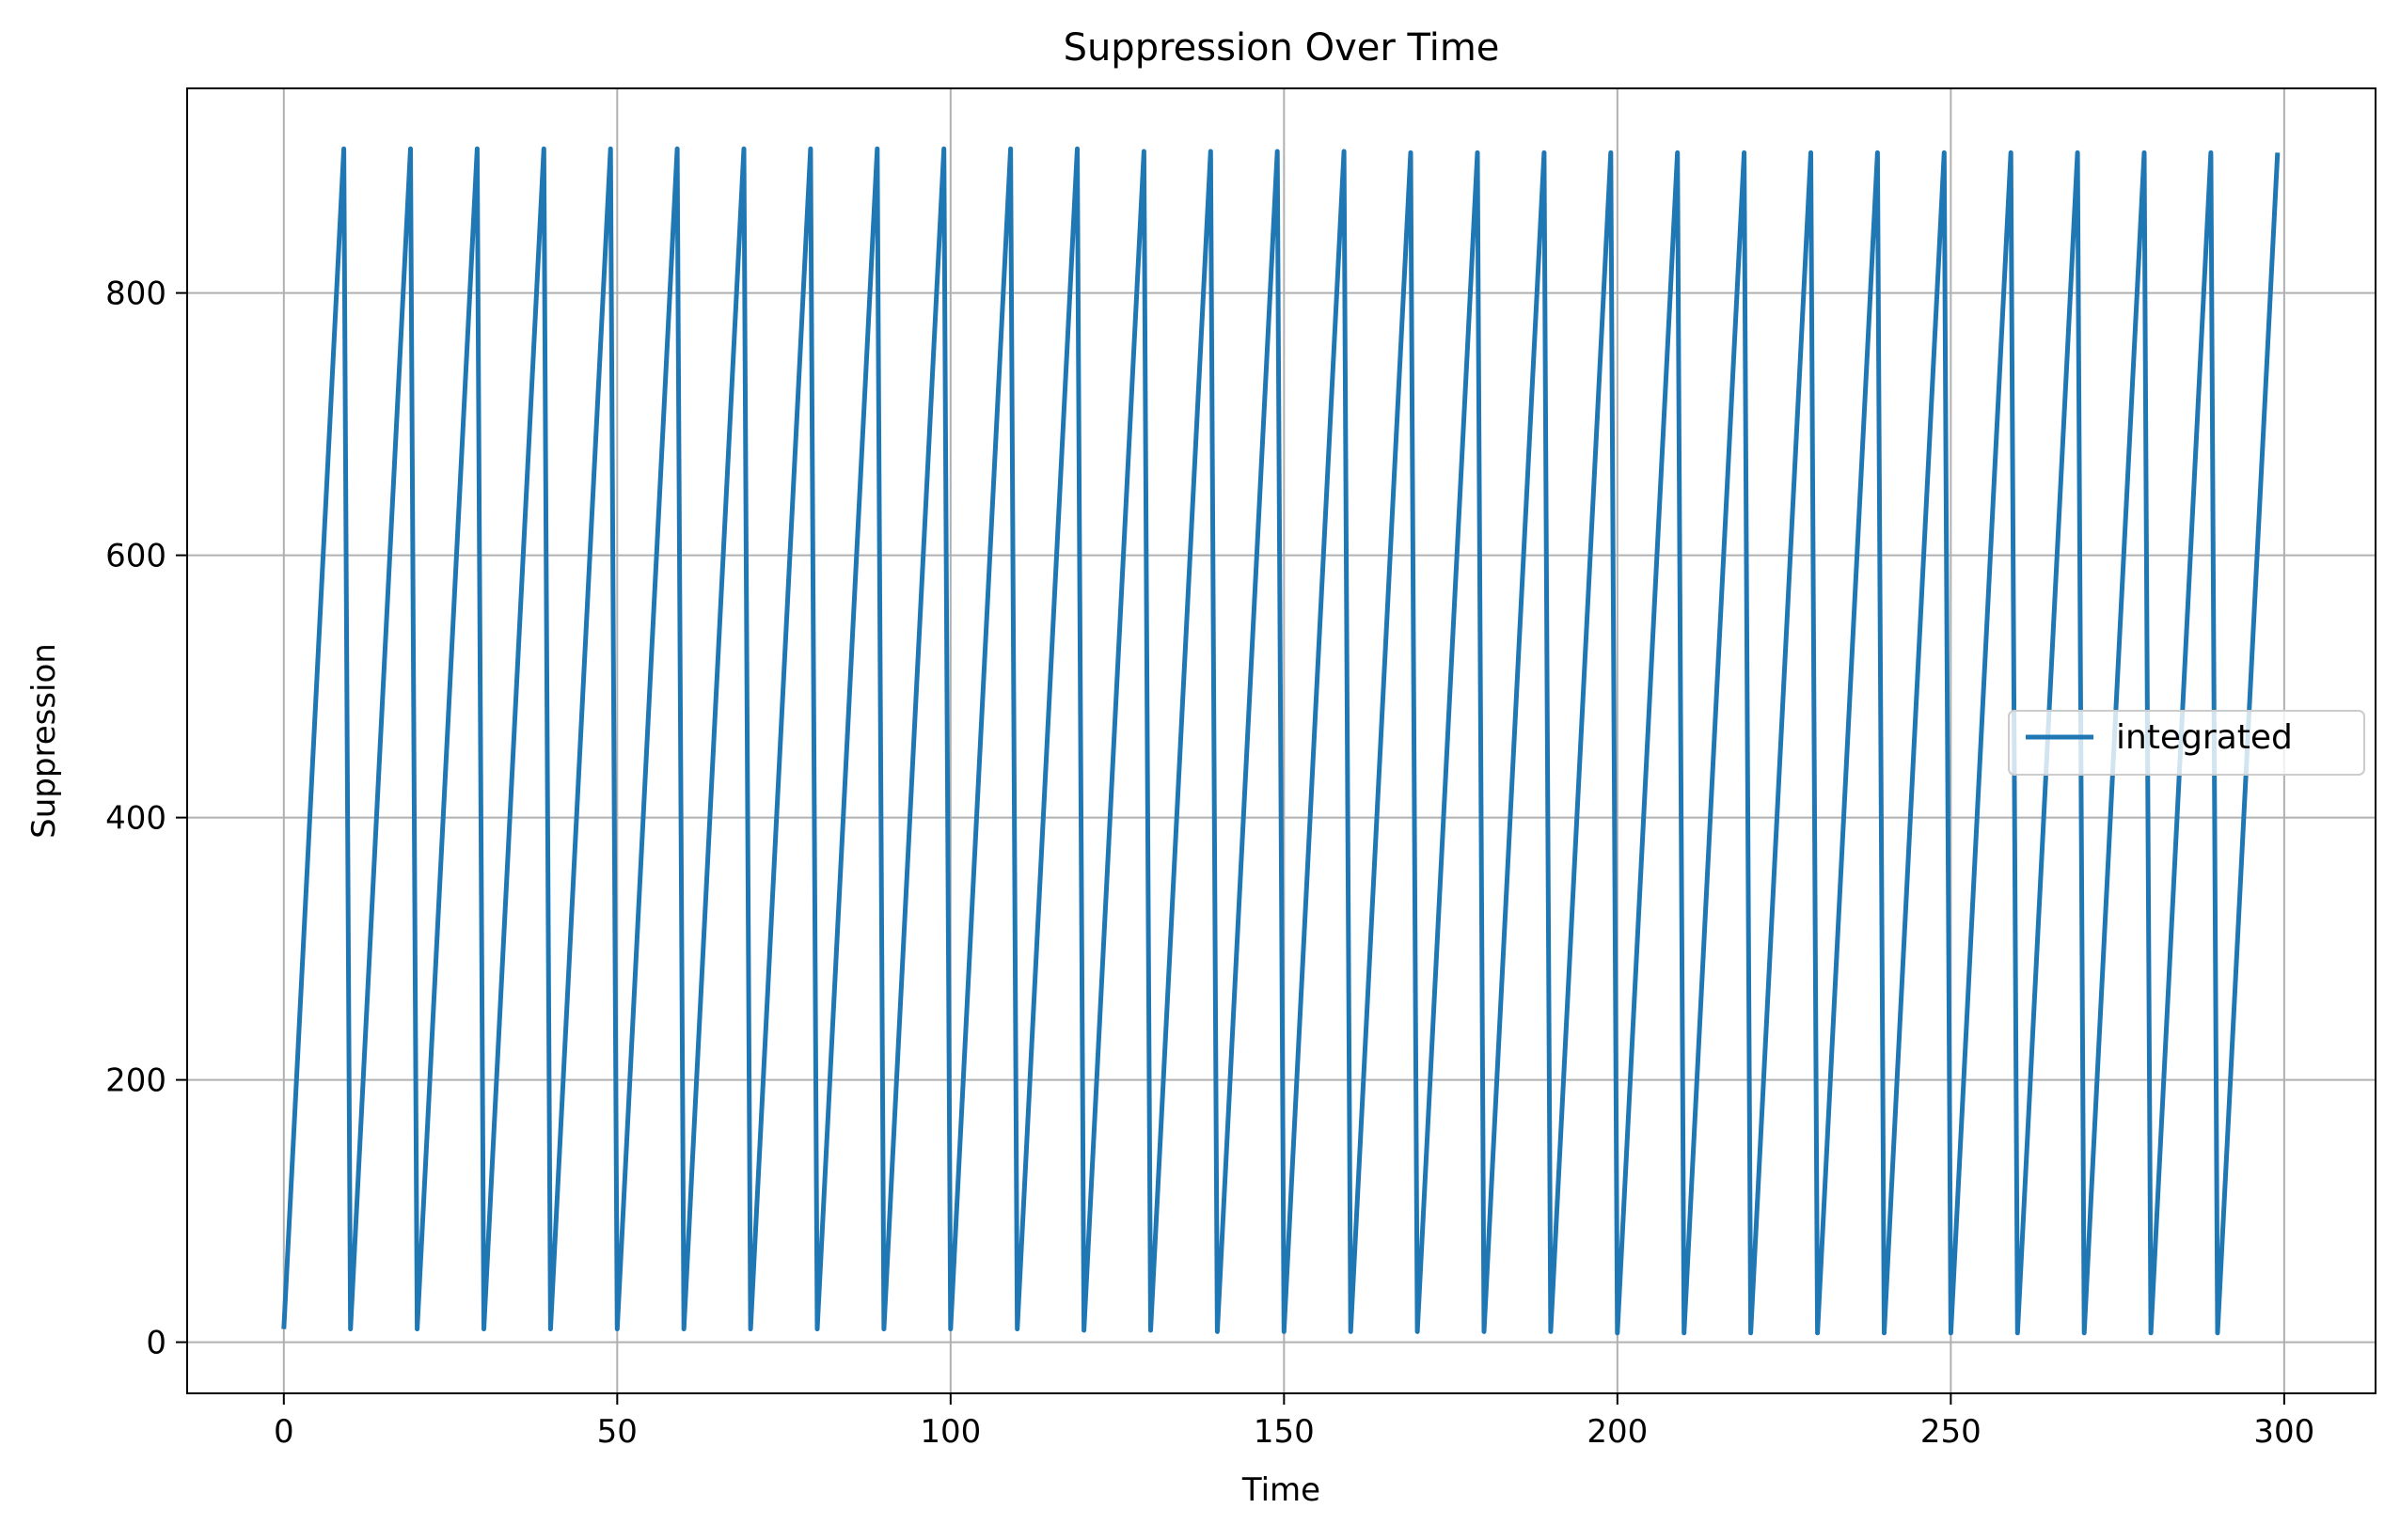  What do you see at coordinates (1282, 48) in the screenshot?
I see `chart-title: Suppression Over Time` at bounding box center [1282, 48].